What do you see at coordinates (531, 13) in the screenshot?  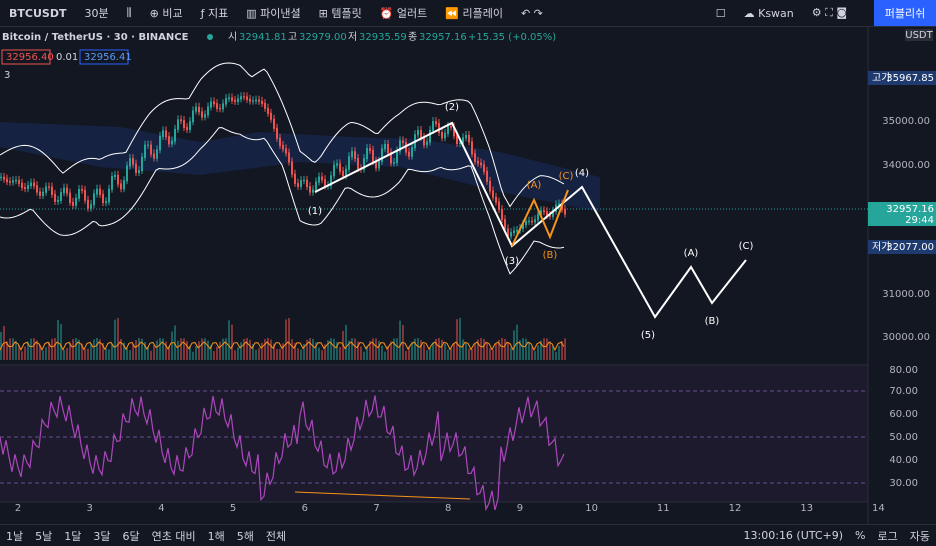 I see `undo: ↶ ↷` at bounding box center [531, 13].